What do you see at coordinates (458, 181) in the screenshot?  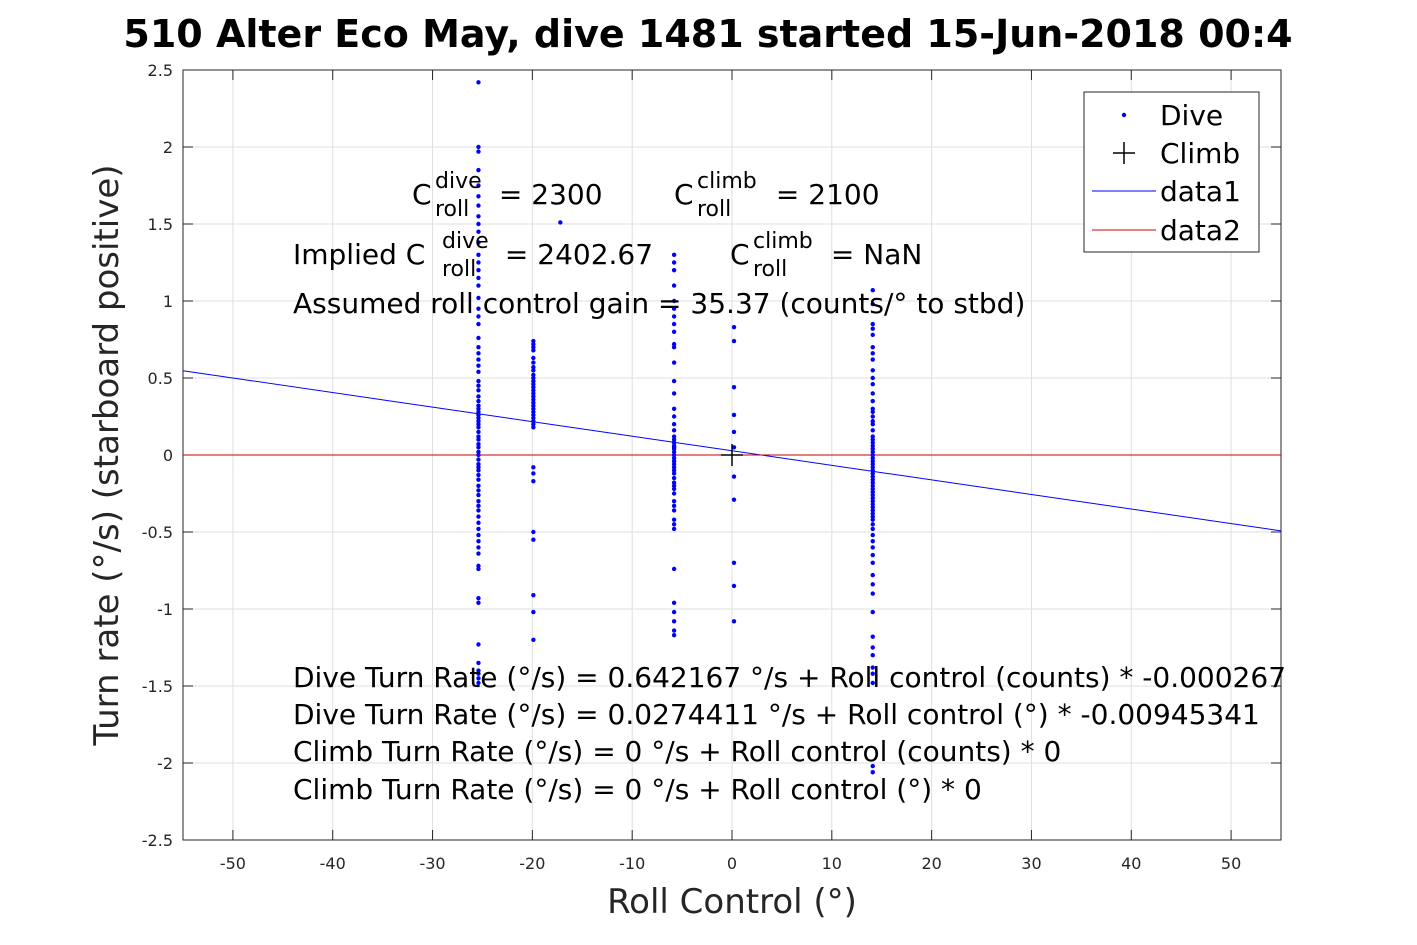 I see `c-dive-sup: dive` at bounding box center [458, 181].